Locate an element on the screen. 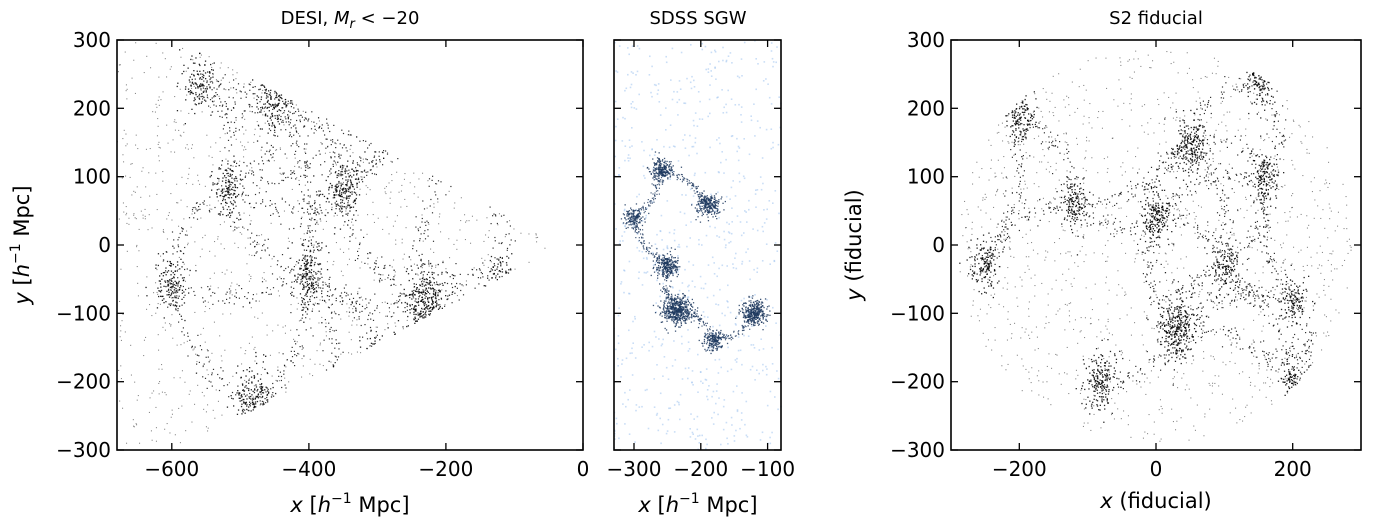  panel-sdss-title: SDSS SGW is located at coordinates (697, 18).